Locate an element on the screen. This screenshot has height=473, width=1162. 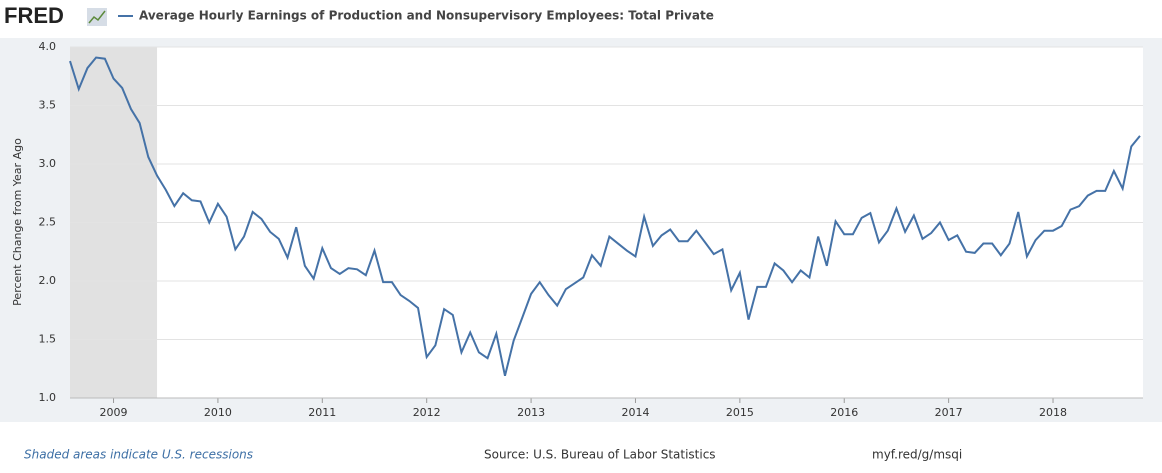
x-tick-label: 2017 is located at coordinates (949, 412).